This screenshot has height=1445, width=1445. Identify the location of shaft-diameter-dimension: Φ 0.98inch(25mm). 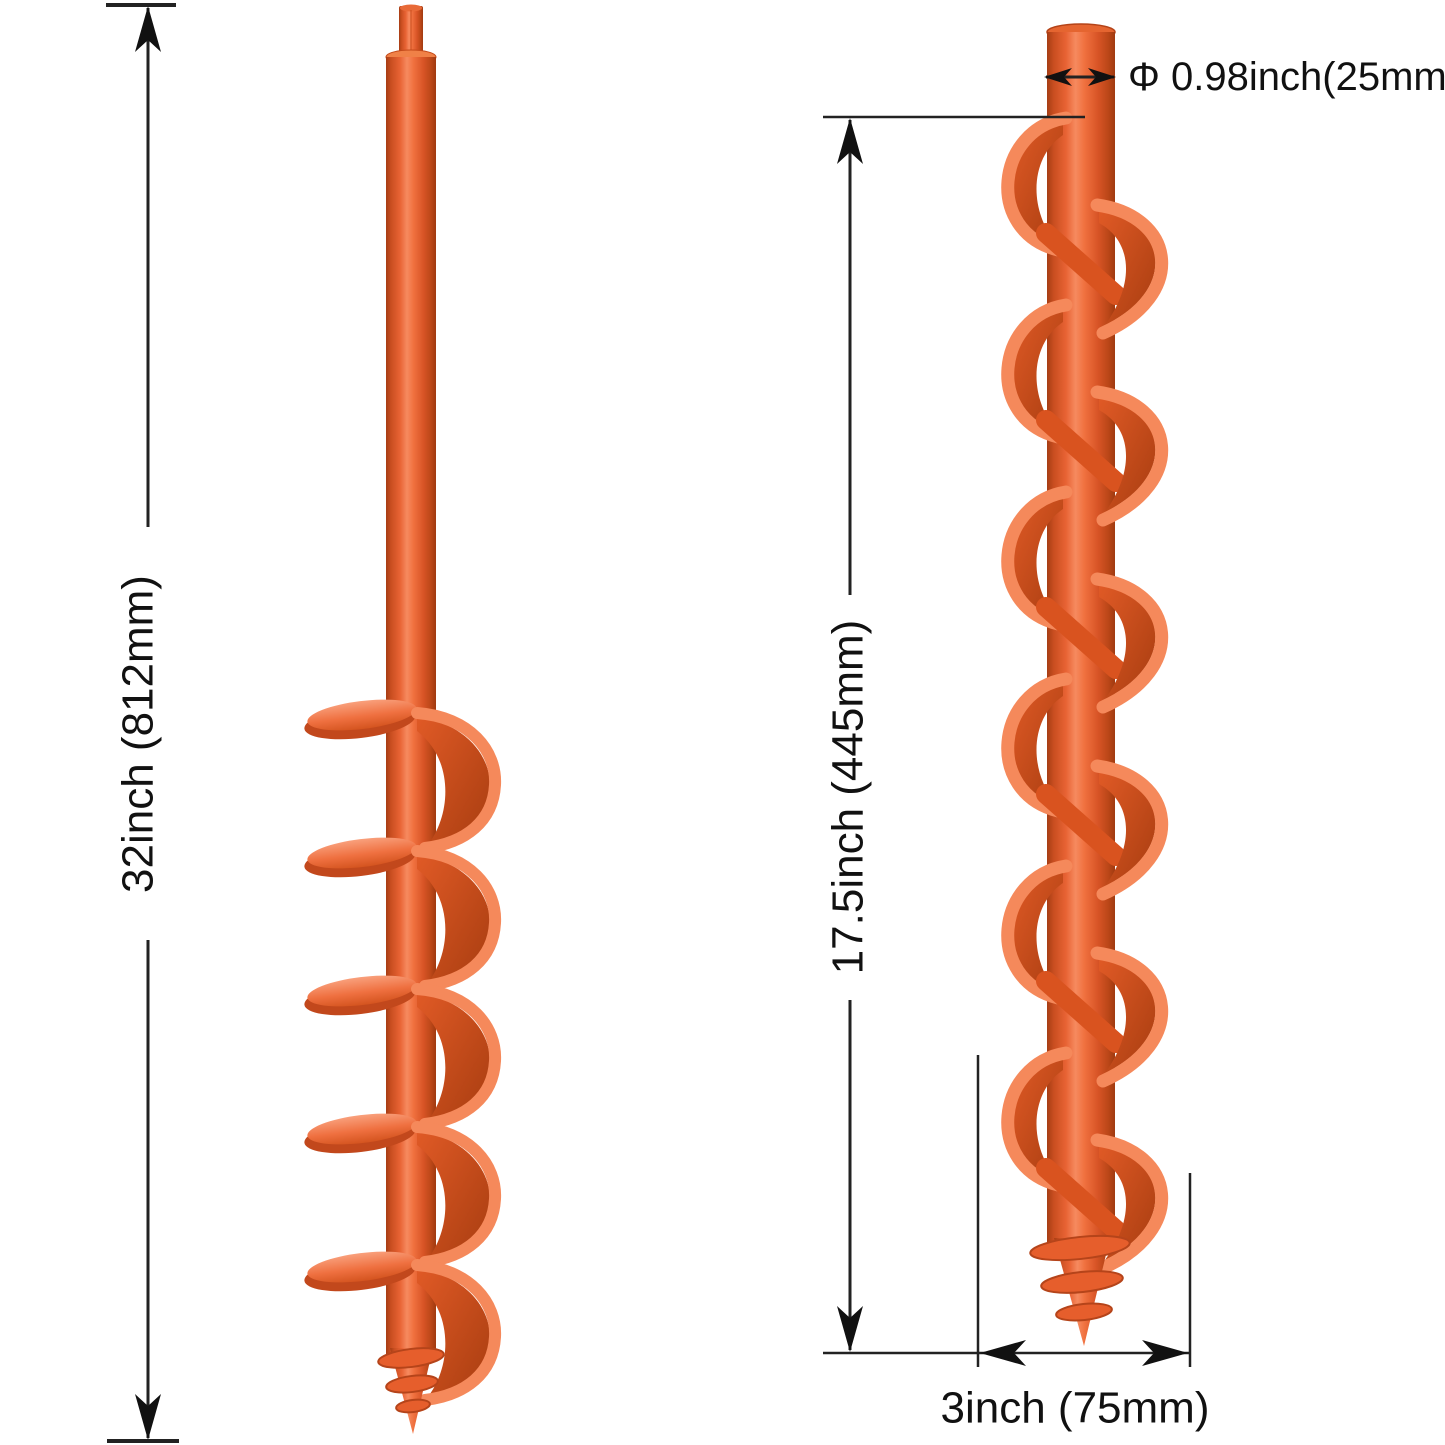
(1244, 77).